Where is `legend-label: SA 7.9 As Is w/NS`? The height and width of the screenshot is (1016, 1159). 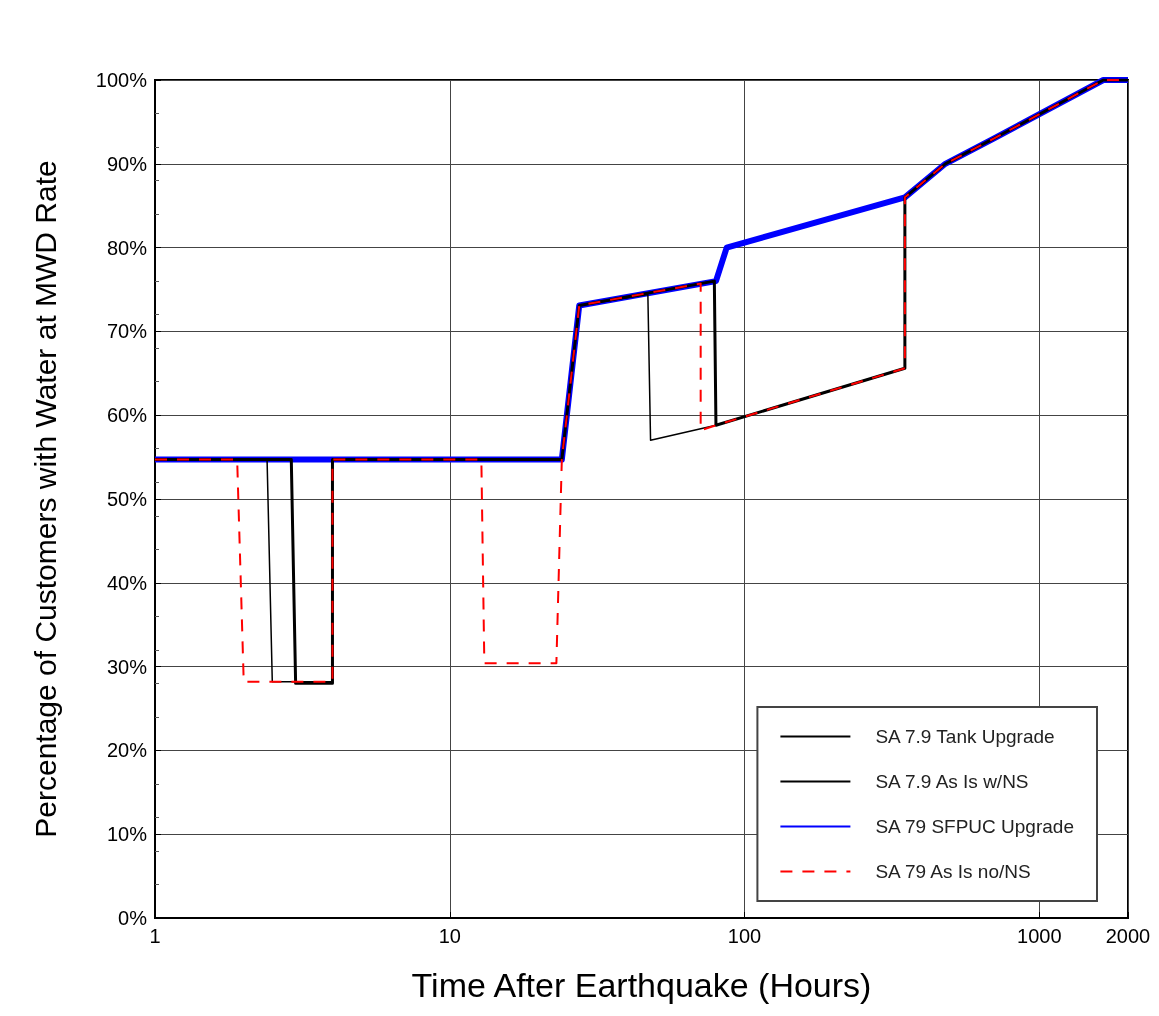
legend-label: SA 7.9 As Is w/NS is located at coordinates (952, 781).